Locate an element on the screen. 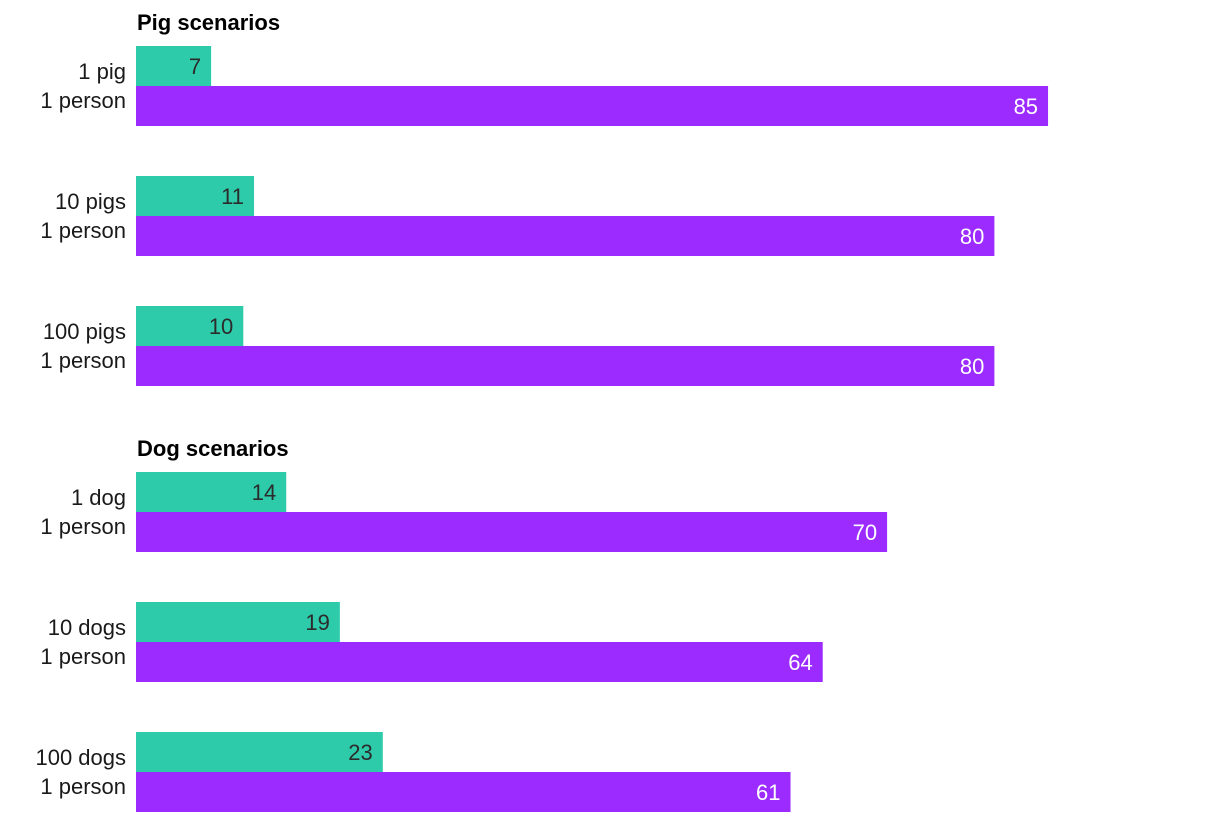 The width and height of the screenshot is (1220, 822). data-label: 7 is located at coordinates (195, 66).